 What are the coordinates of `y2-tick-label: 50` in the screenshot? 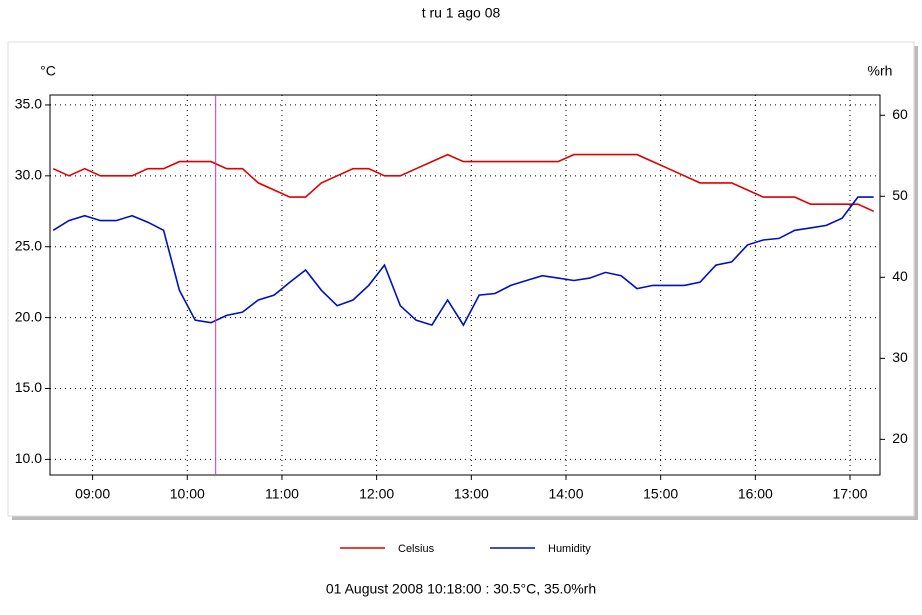 It's located at (900, 195).